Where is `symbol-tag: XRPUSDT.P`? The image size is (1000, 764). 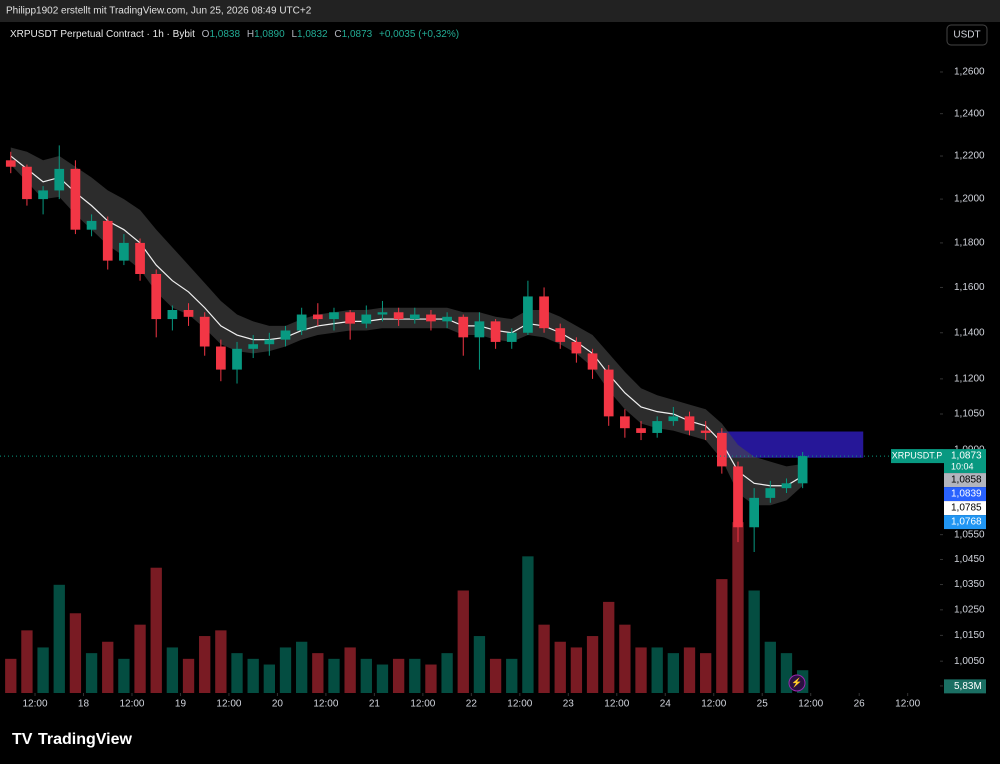
symbol-tag: XRPUSDT.P is located at coordinates (917, 455).